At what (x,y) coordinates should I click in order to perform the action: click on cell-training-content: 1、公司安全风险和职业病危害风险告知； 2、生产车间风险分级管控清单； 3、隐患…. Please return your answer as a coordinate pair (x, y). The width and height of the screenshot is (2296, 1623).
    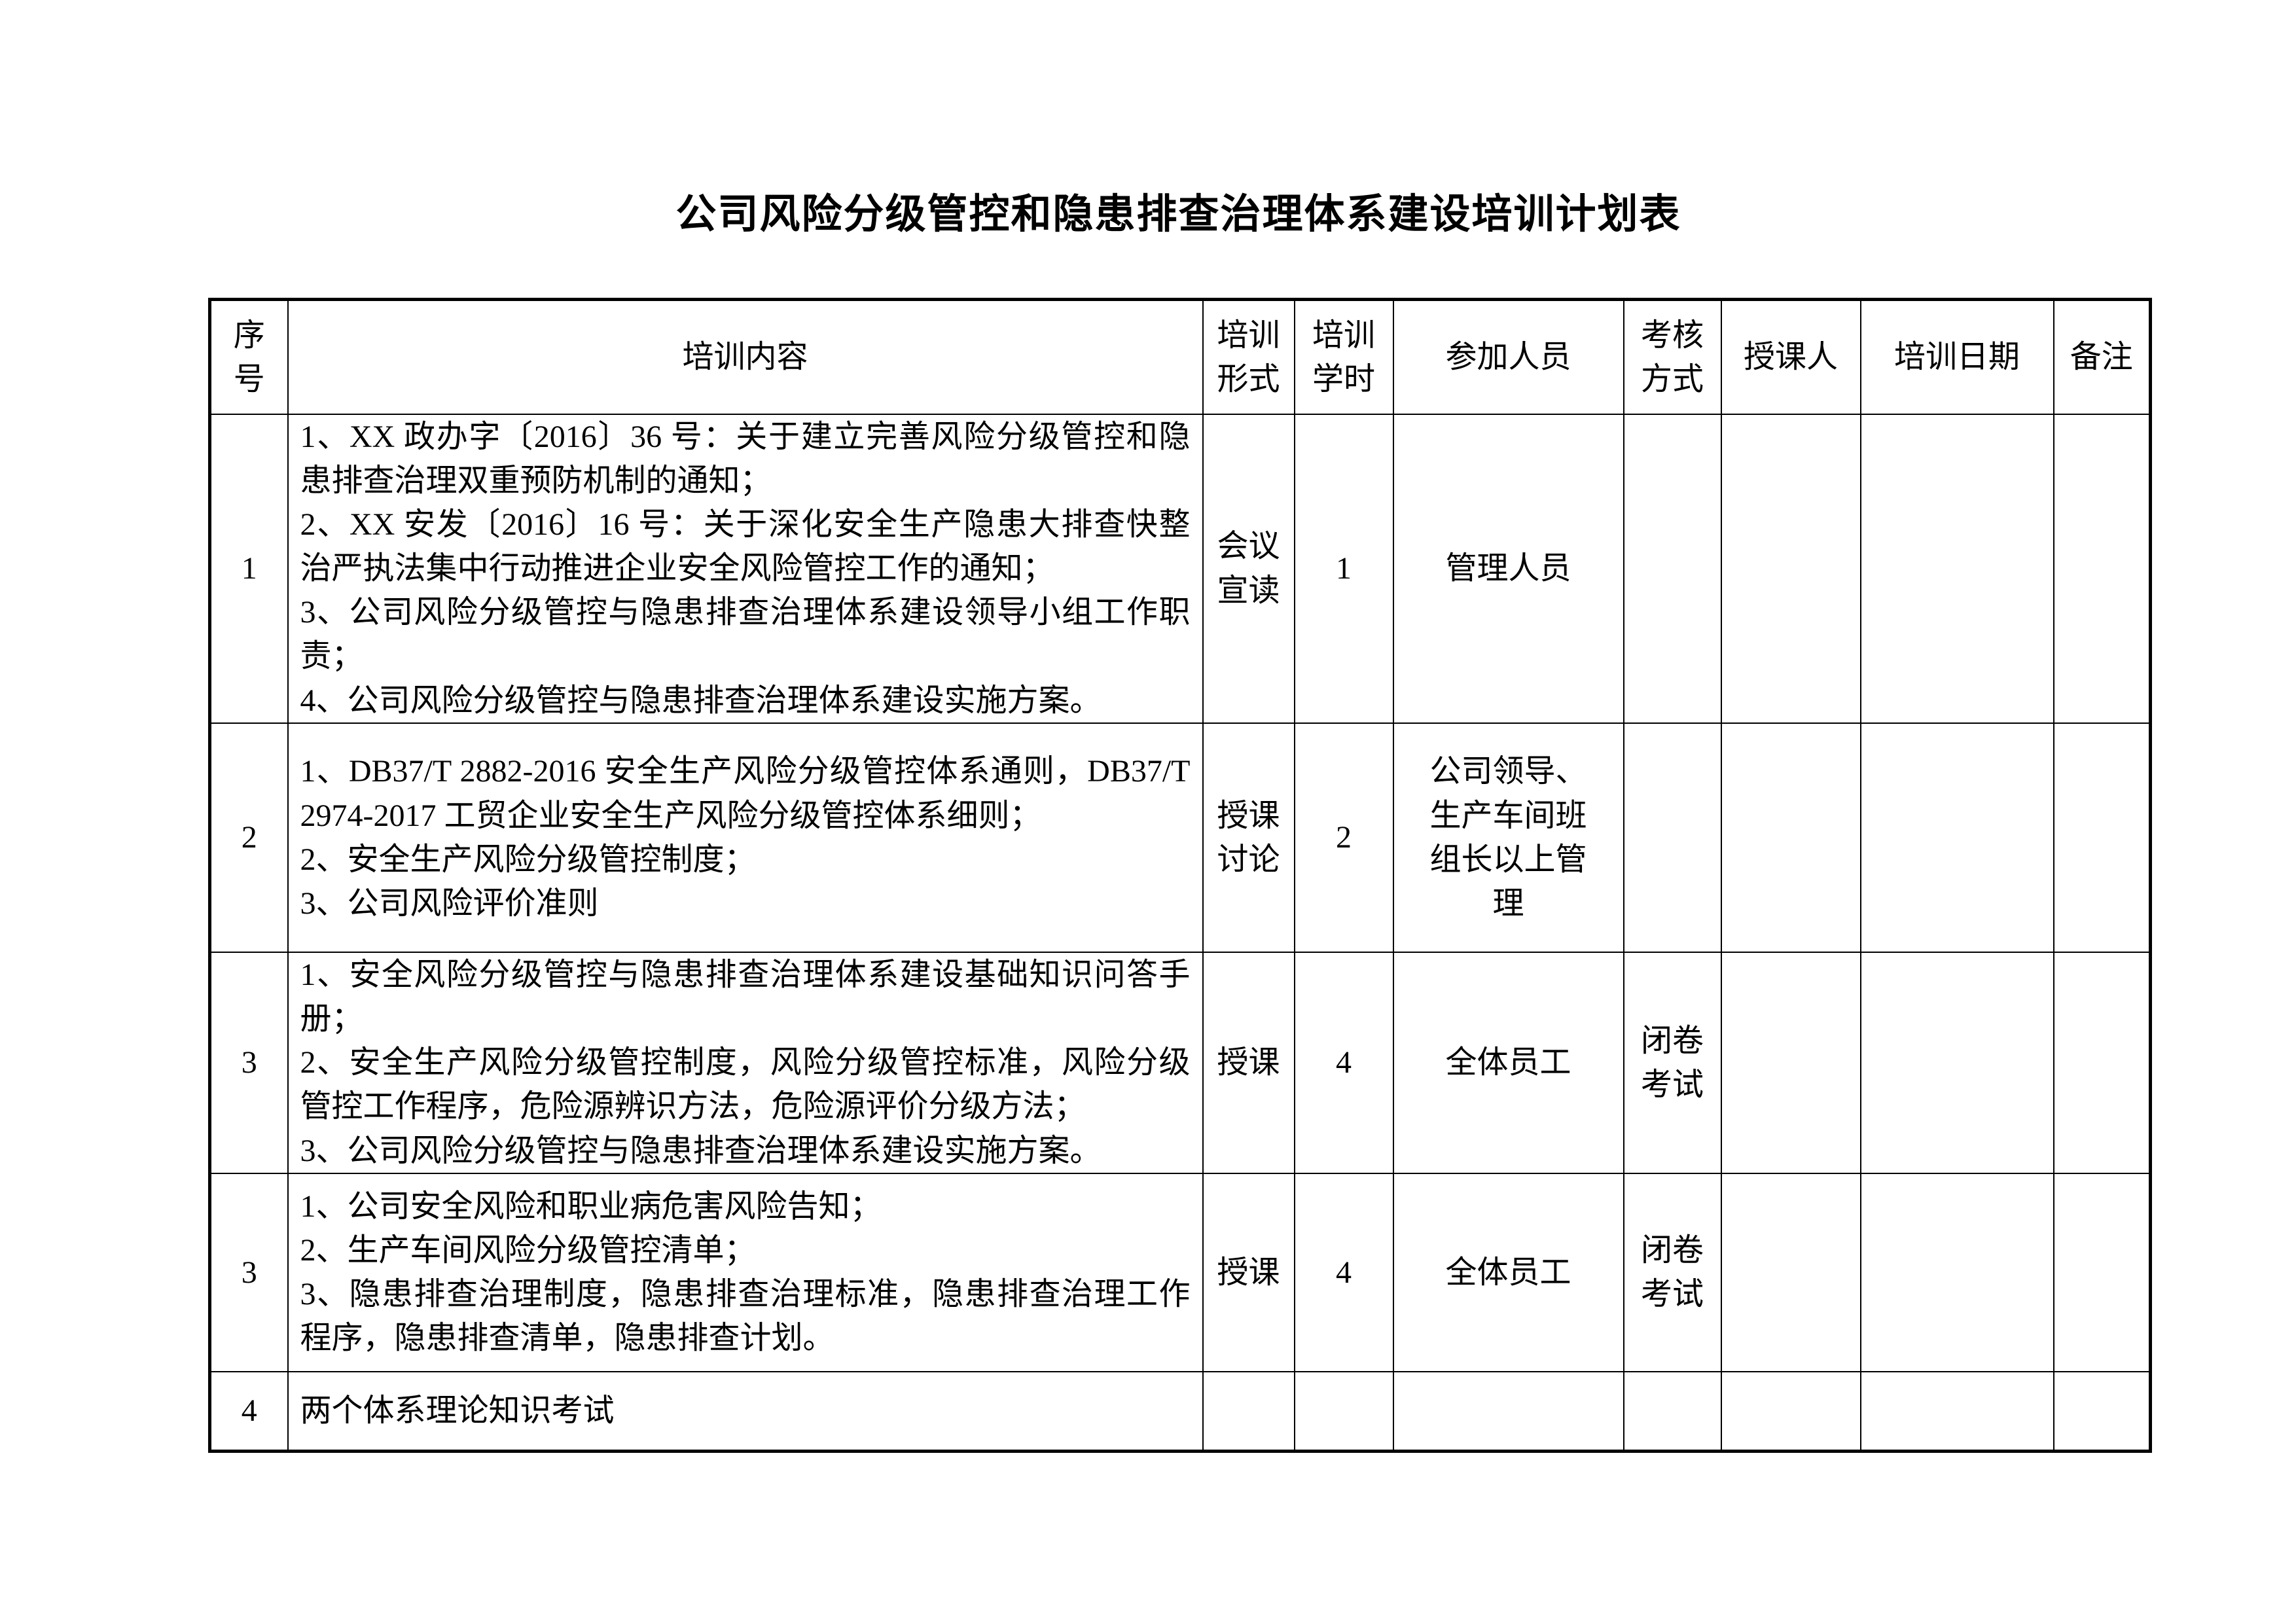
    Looking at the image, I should click on (745, 1272).